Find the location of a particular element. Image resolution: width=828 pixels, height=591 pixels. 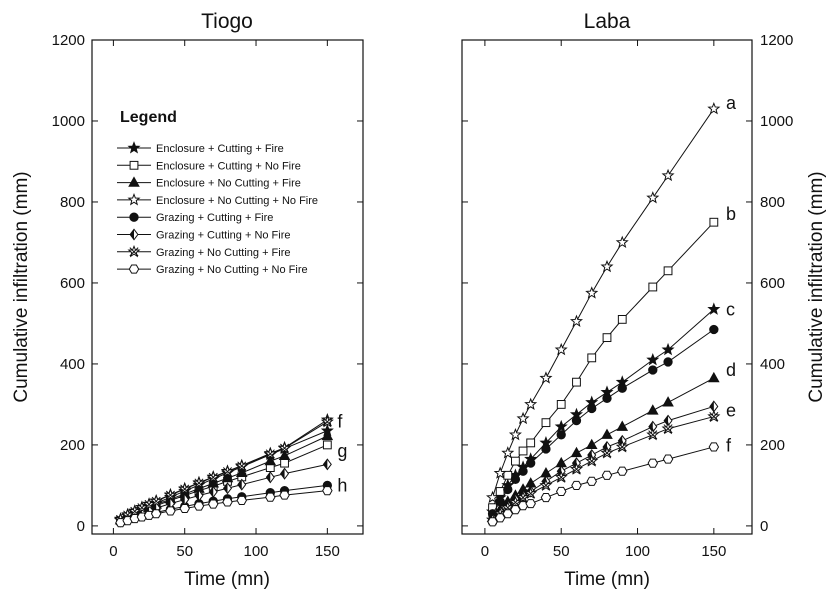

legend-label: Grazing + No Cutting + Fire is located at coordinates (223, 253).